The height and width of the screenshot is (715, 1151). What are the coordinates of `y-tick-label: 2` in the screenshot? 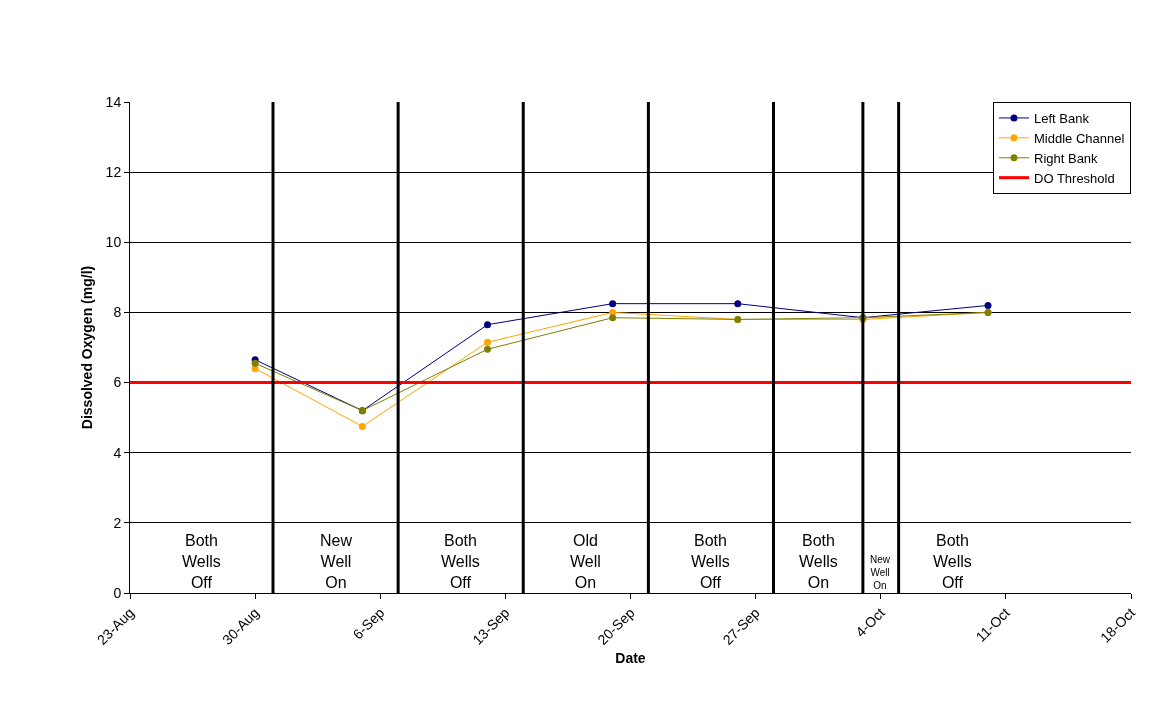 It's located at (117, 522).